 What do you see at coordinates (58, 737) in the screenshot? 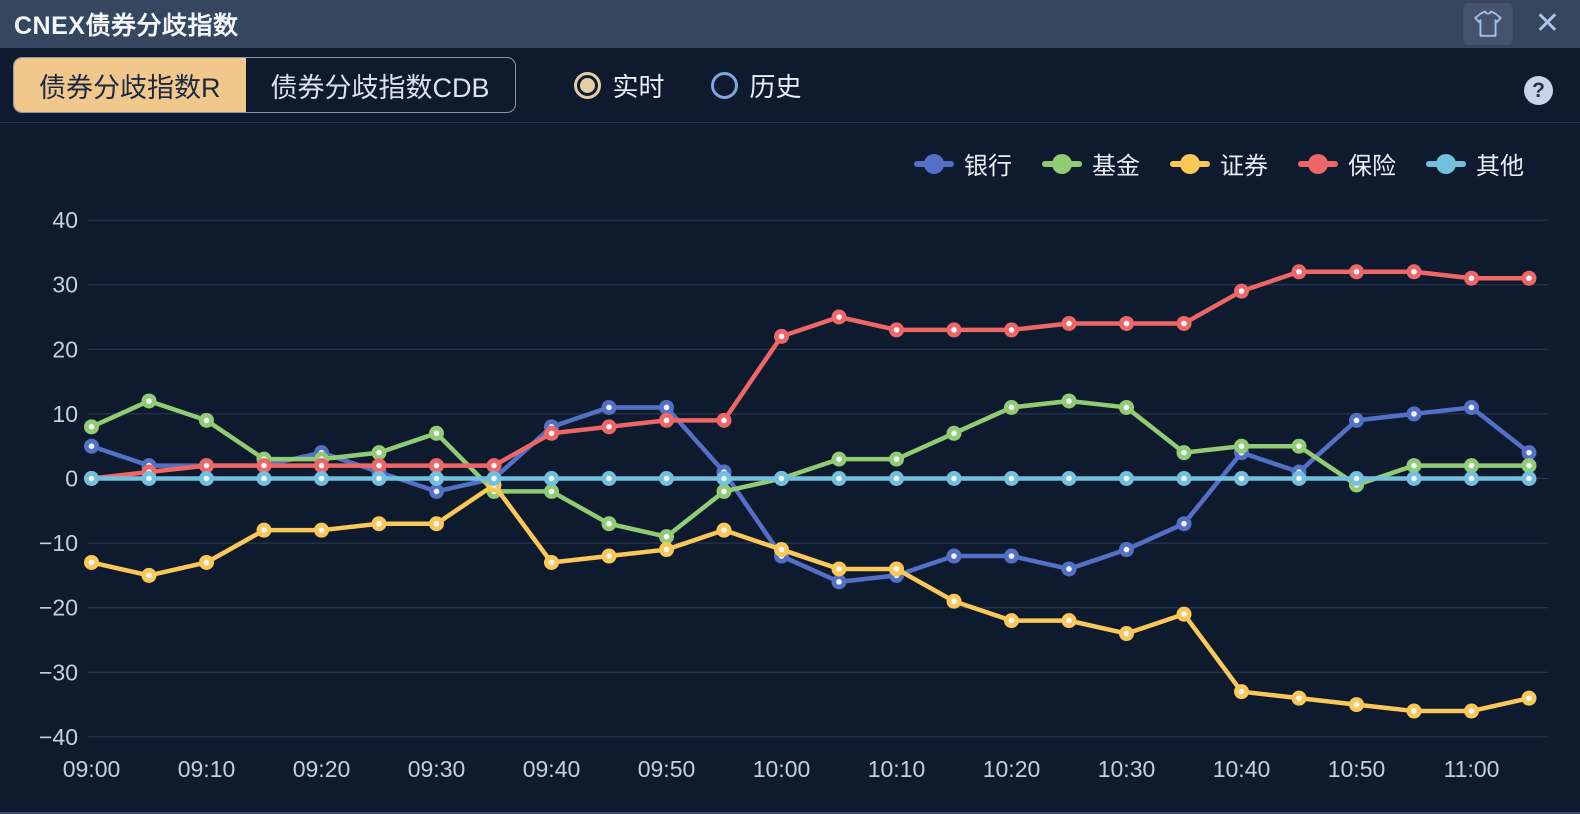
I see `y-tick-label: −40` at bounding box center [58, 737].